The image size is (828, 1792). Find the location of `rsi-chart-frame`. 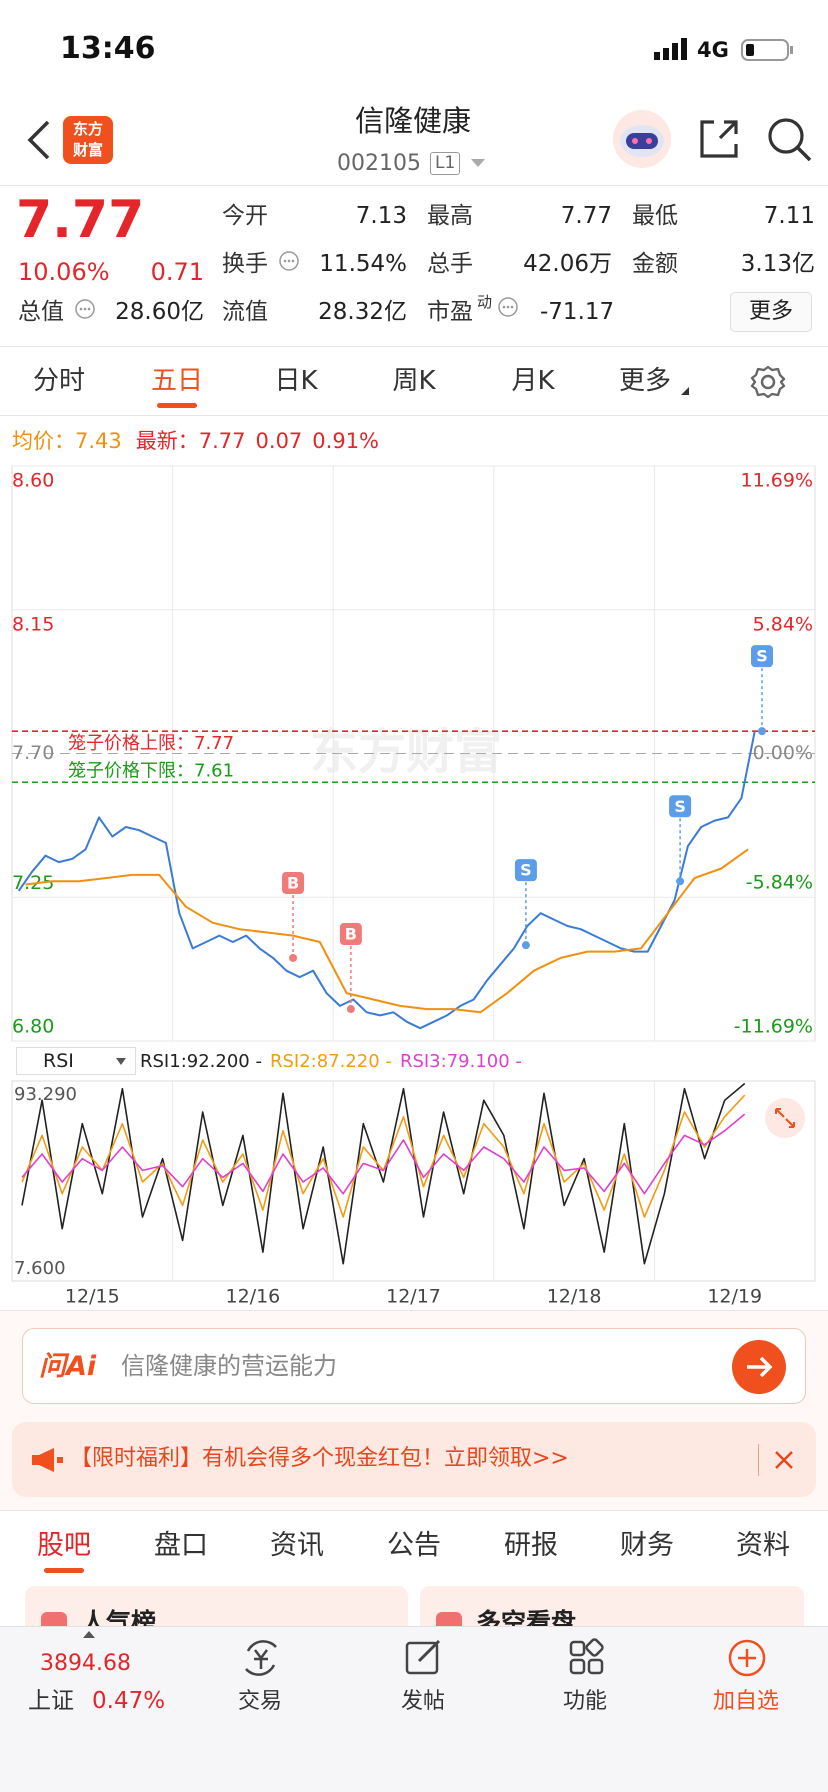

rsi-chart-frame is located at coordinates (413, 1181).